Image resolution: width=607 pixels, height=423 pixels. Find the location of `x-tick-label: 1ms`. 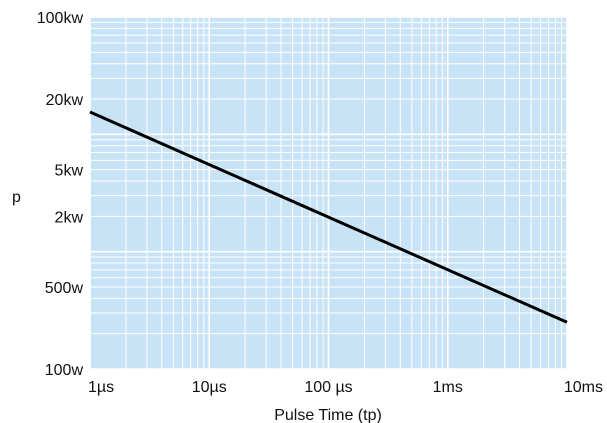

x-tick-label: 1ms is located at coordinates (448, 387).